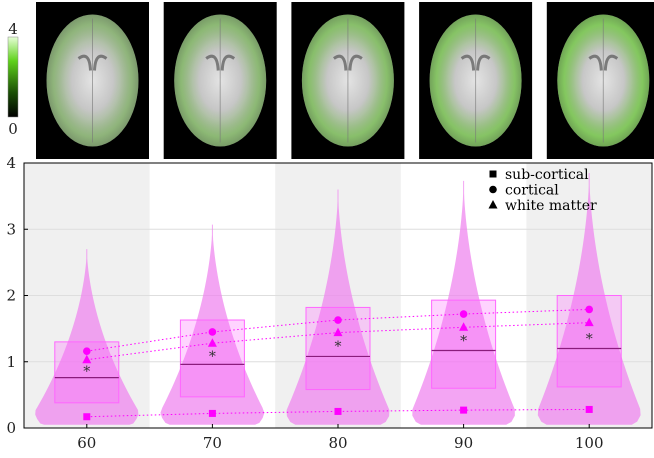 This screenshot has width=654, height=458. What do you see at coordinates (589, 443) in the screenshot?
I see `x-tick-label: 100` at bounding box center [589, 443].